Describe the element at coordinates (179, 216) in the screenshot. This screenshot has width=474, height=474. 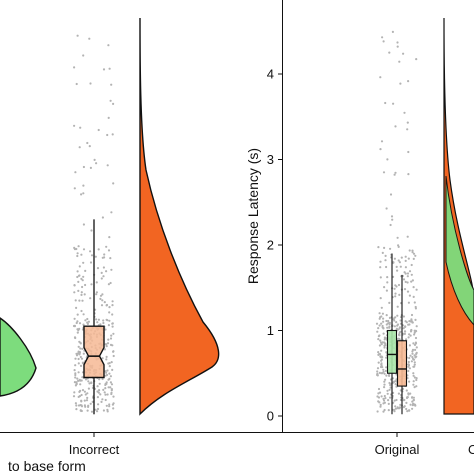
I see `left-orange-violin` at that location.